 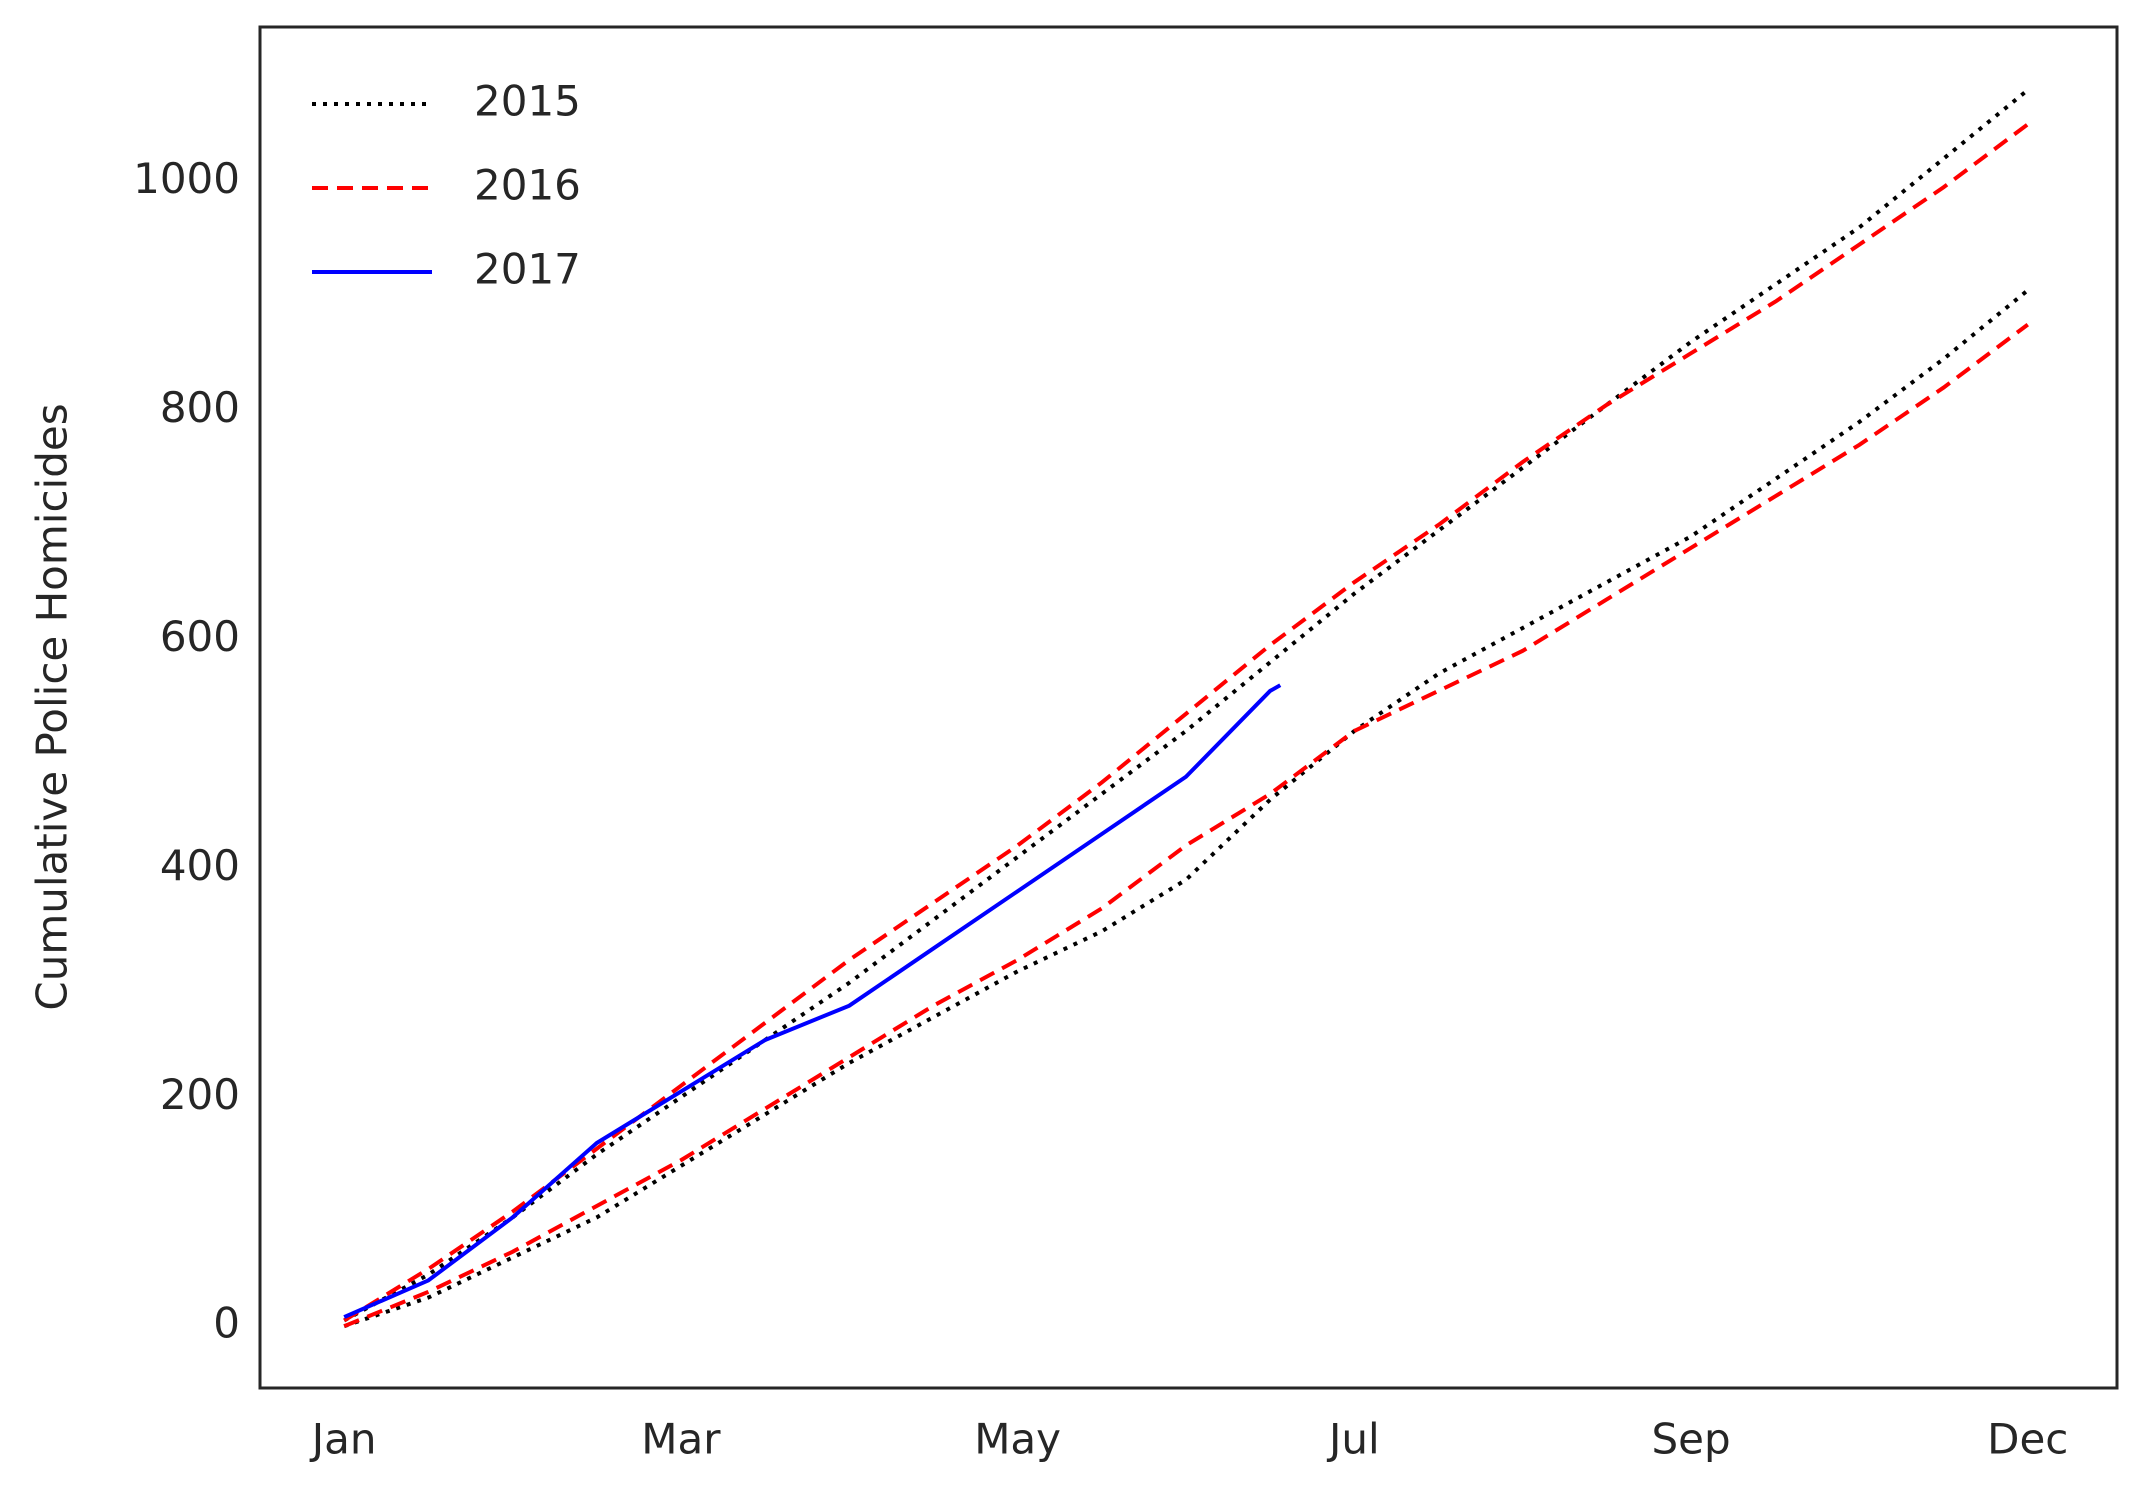 I want to click on y-tick-label: 0, so click(x=226, y=1323).